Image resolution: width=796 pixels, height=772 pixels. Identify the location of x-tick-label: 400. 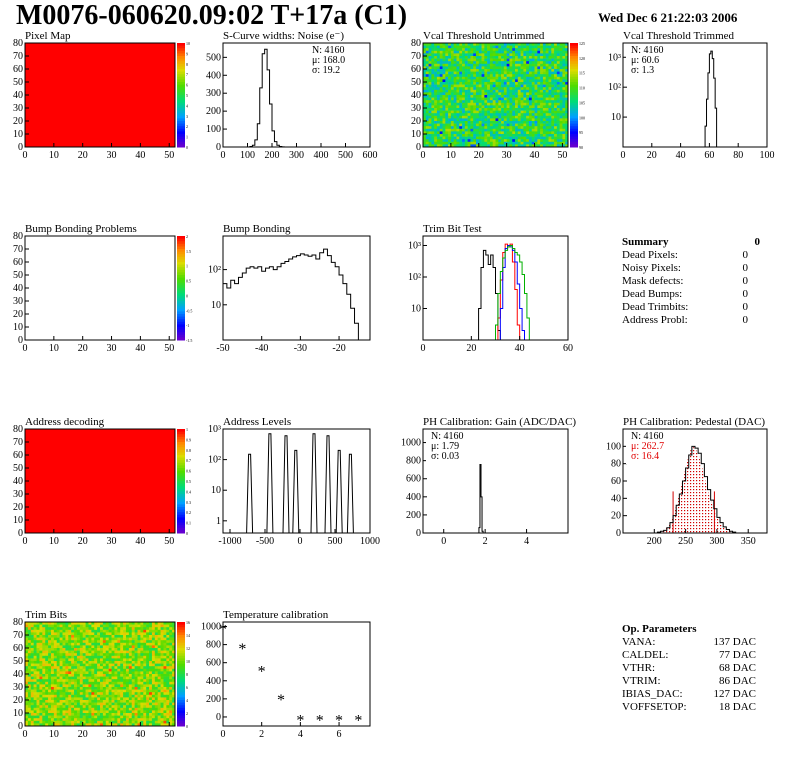
(321, 155).